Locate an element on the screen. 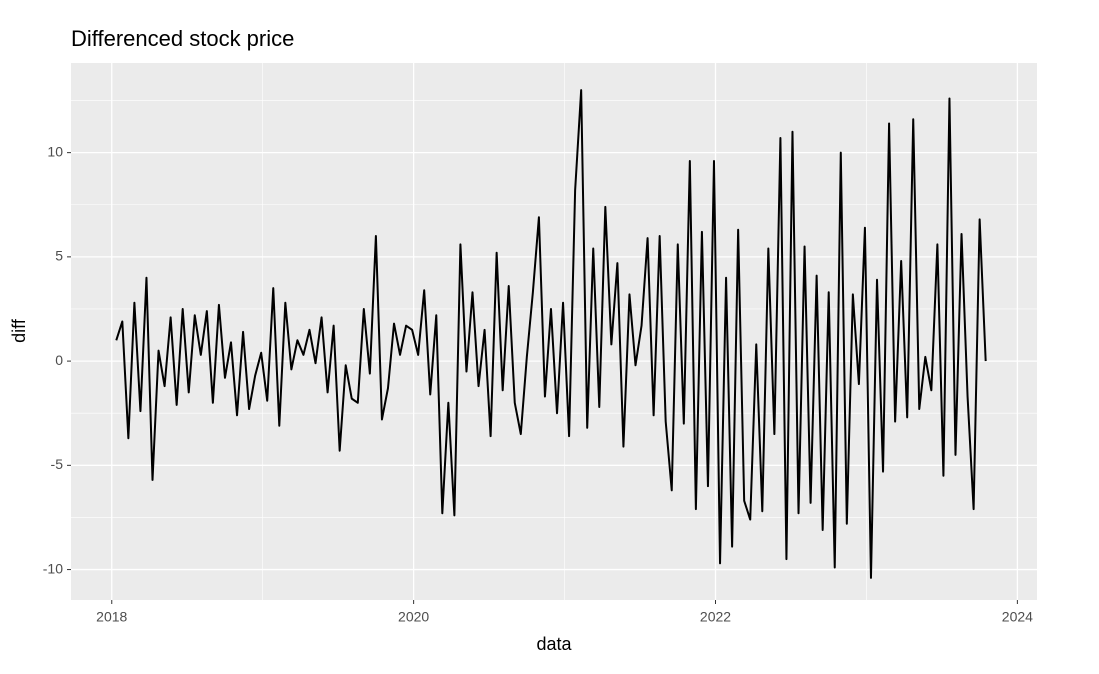 This screenshot has width=1099, height=674. x-tick-label: 2024 is located at coordinates (1017, 617).